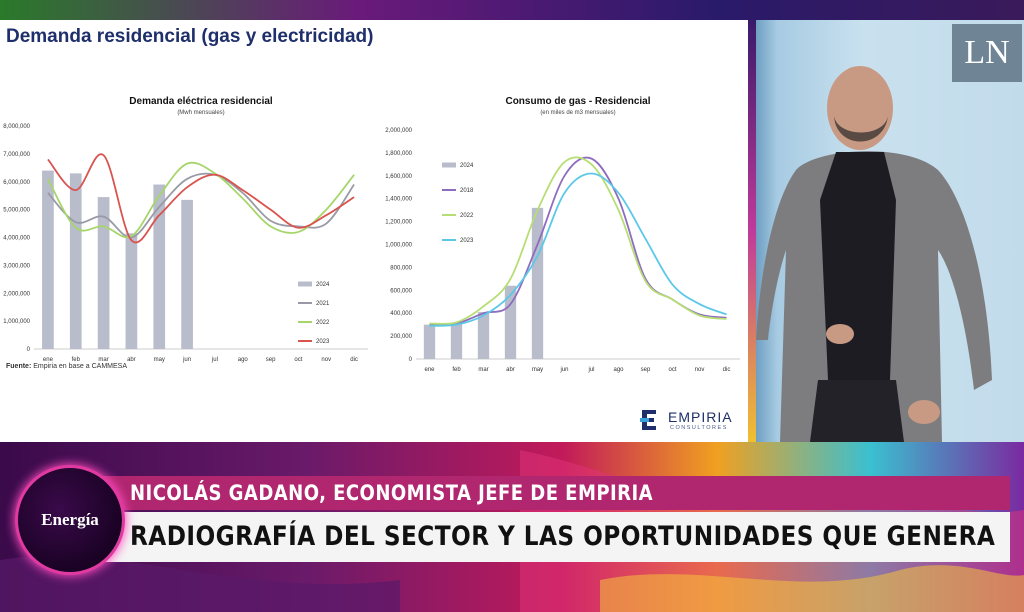 Image resolution: width=1024 pixels, height=612 pixels. What do you see at coordinates (16, 183) in the screenshot?
I see `y-tick-label: 6,000,000` at bounding box center [16, 183].